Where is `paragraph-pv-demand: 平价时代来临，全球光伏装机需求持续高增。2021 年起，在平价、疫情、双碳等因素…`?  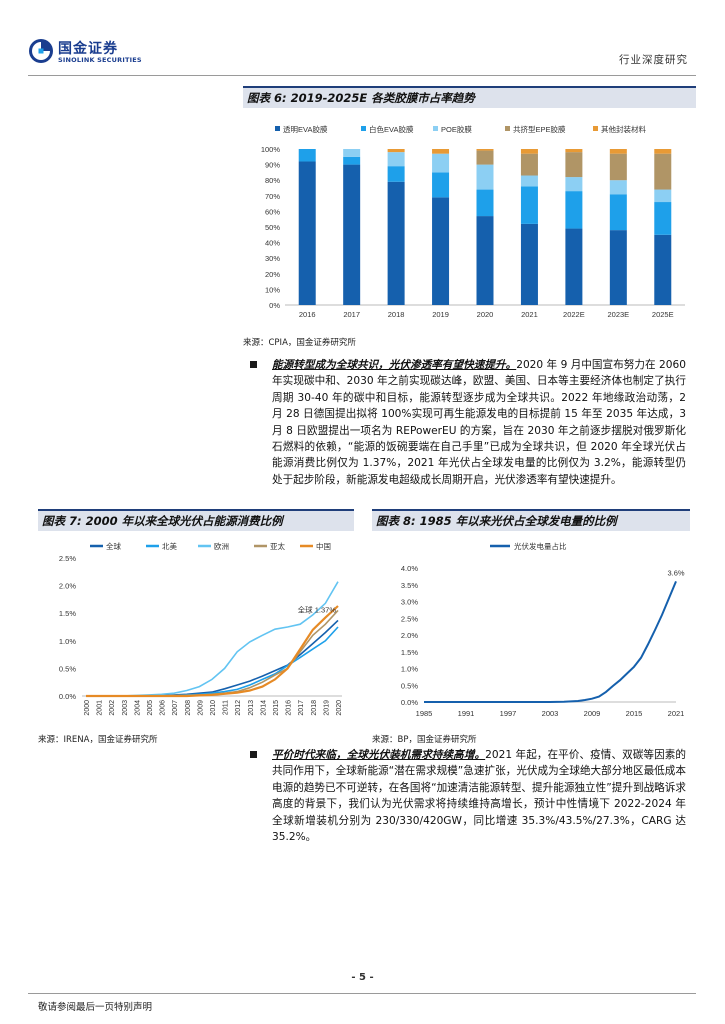 paragraph-pv-demand: 平价时代来临，全球光伏装机需求持续高增。2021 年起，在平价、疫情、双碳等因素… is located at coordinates (468, 796).